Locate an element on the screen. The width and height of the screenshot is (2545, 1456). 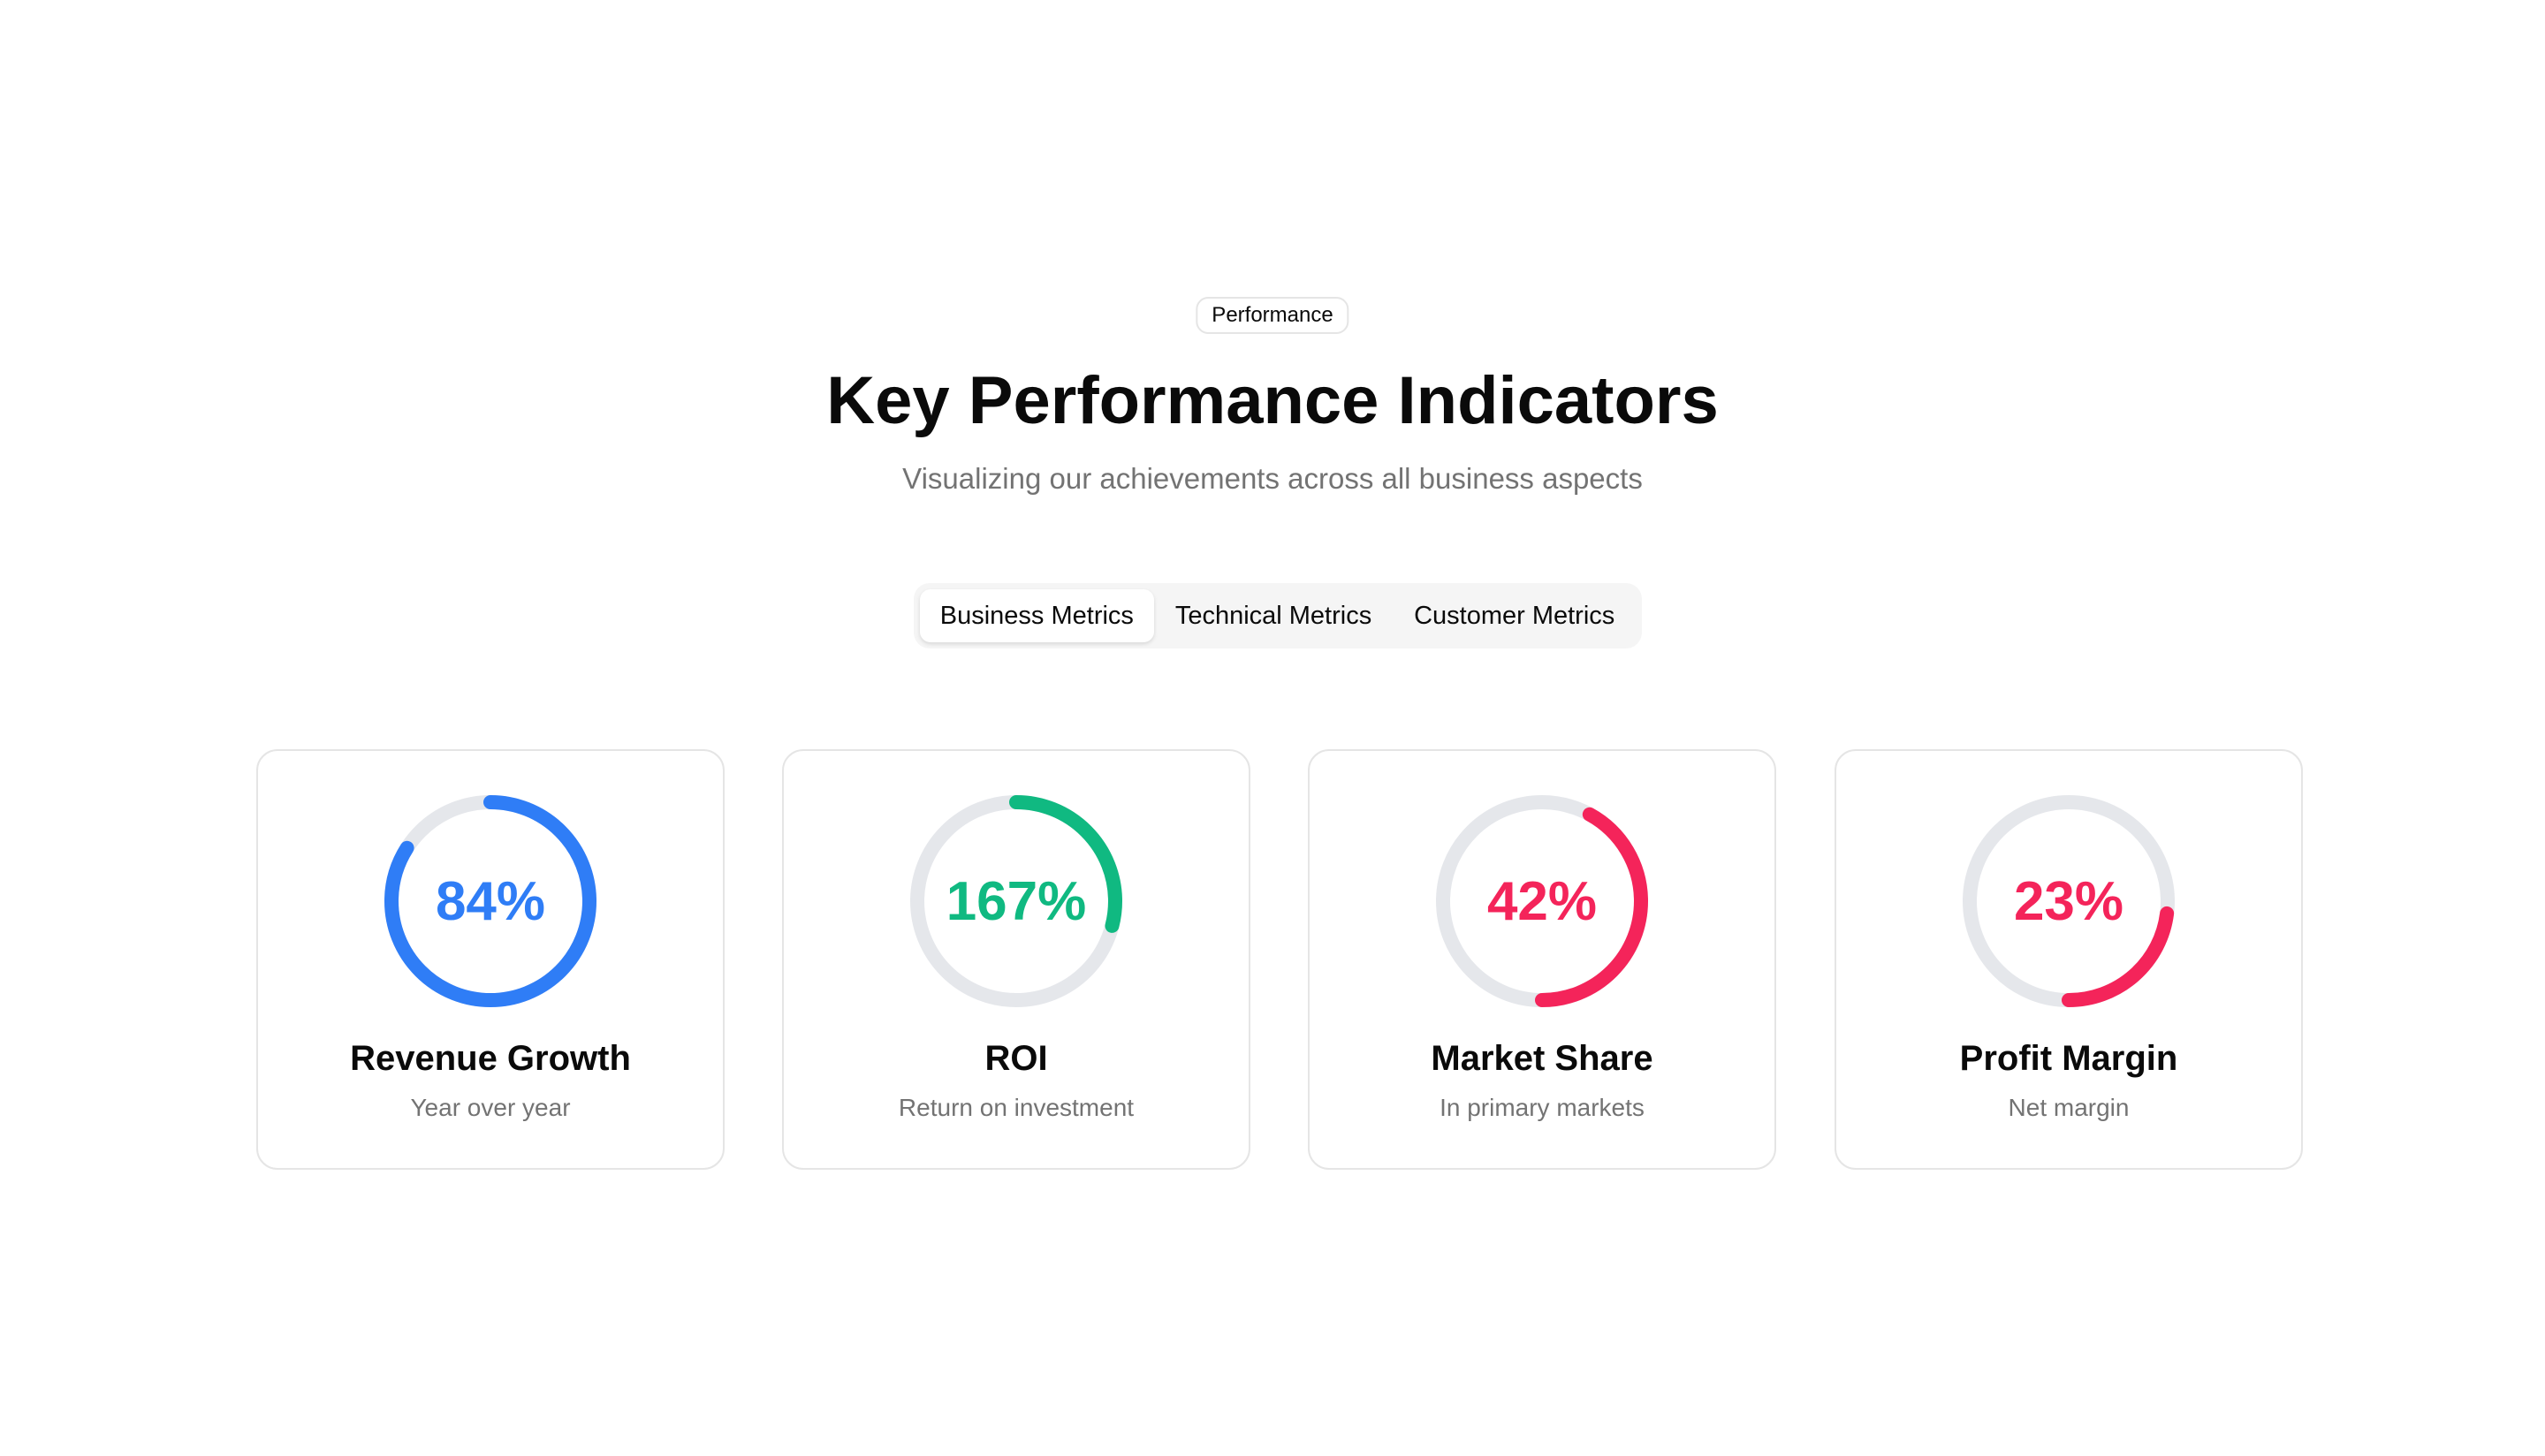
metric-value: 167% is located at coordinates (1016, 901).